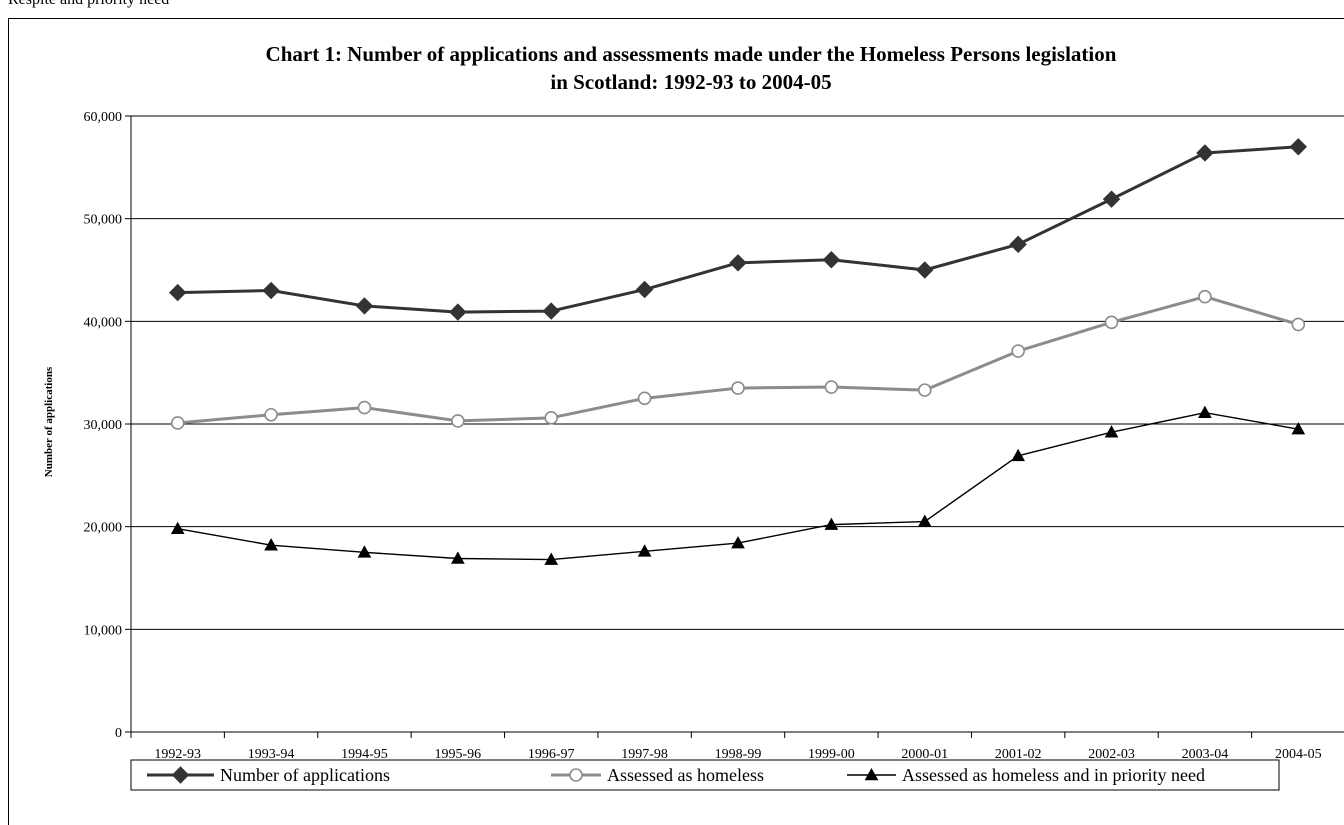  I want to click on legend-label: Number of applications, so click(305, 775).